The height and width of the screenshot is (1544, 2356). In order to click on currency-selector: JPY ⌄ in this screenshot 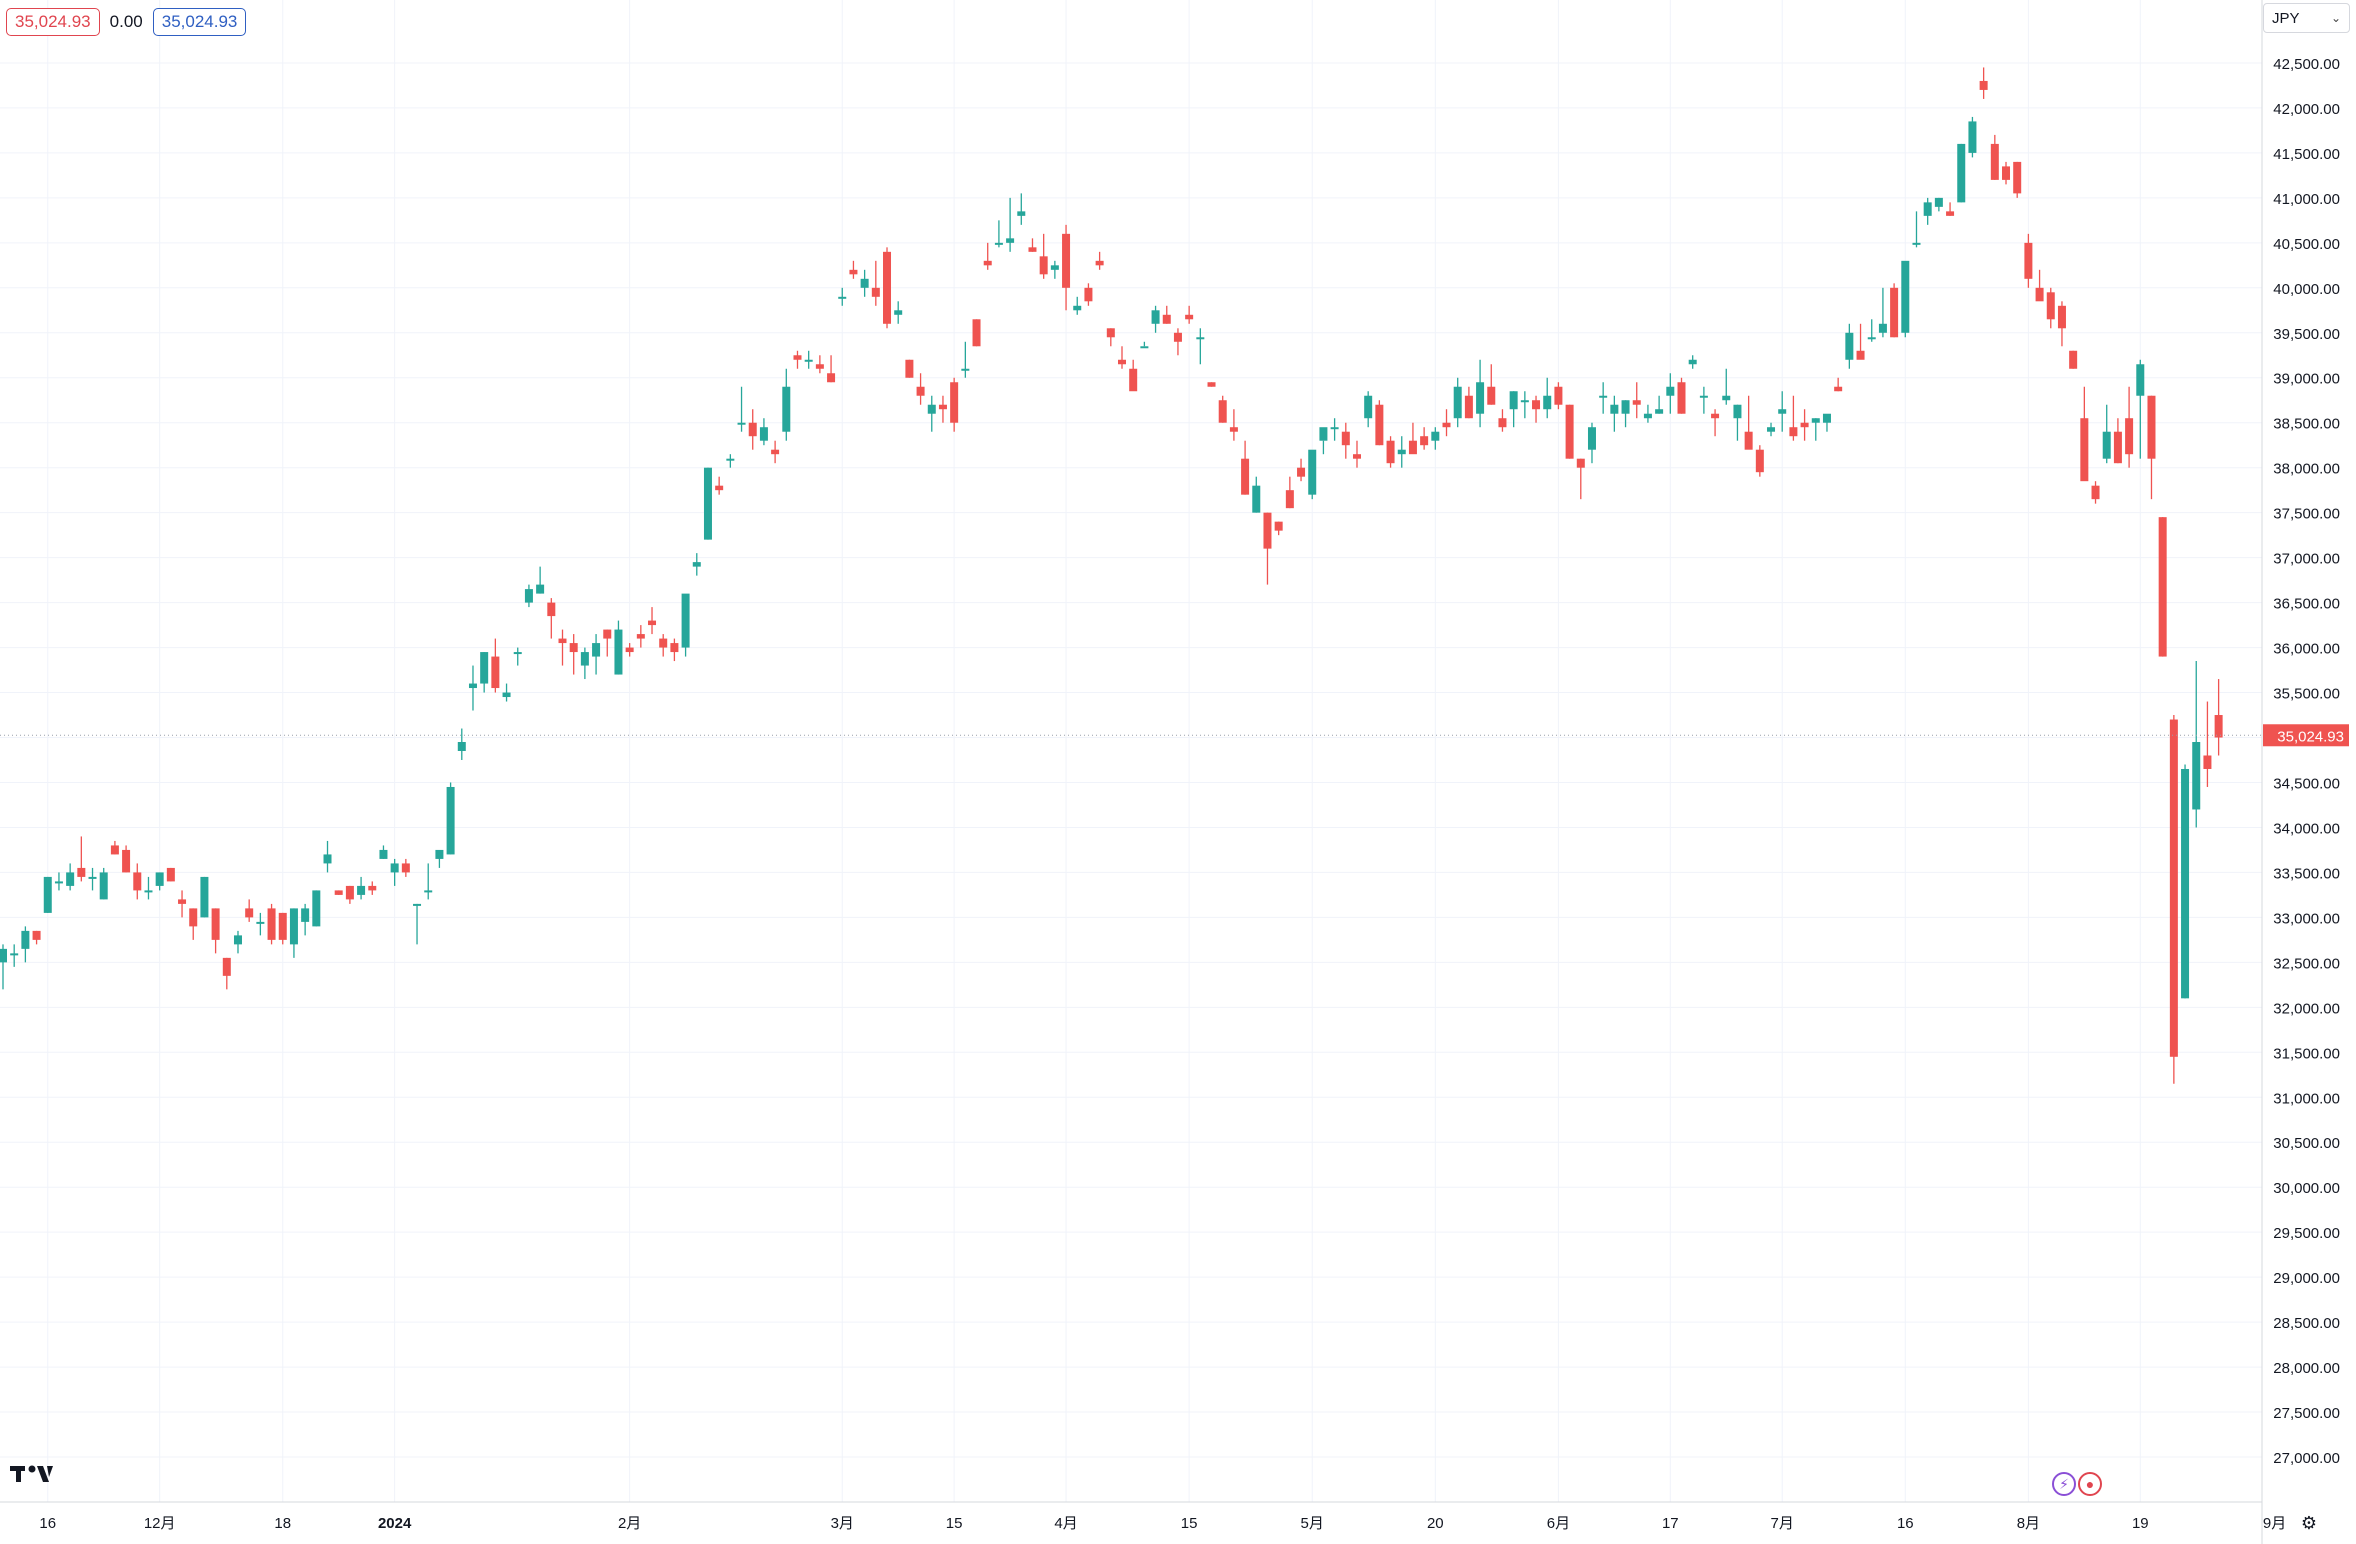, I will do `click(2306, 18)`.